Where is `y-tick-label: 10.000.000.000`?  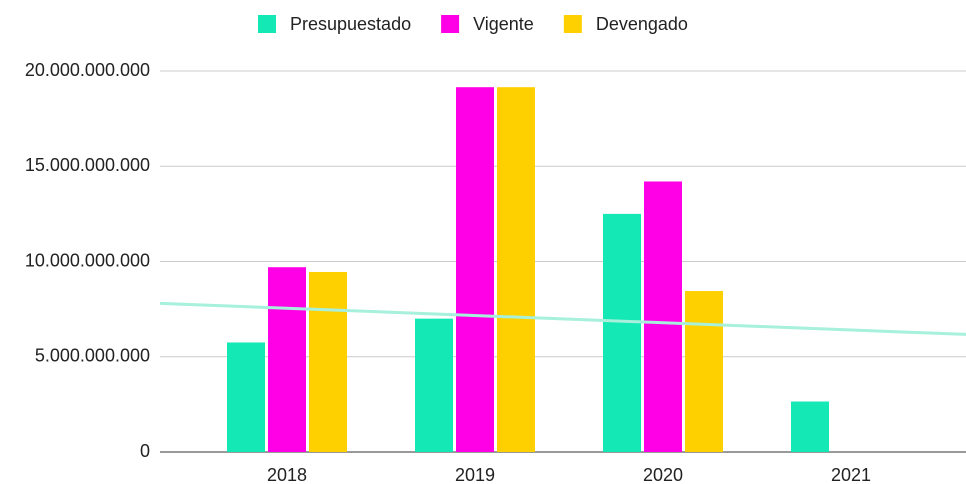
y-tick-label: 10.000.000.000 is located at coordinates (87, 260).